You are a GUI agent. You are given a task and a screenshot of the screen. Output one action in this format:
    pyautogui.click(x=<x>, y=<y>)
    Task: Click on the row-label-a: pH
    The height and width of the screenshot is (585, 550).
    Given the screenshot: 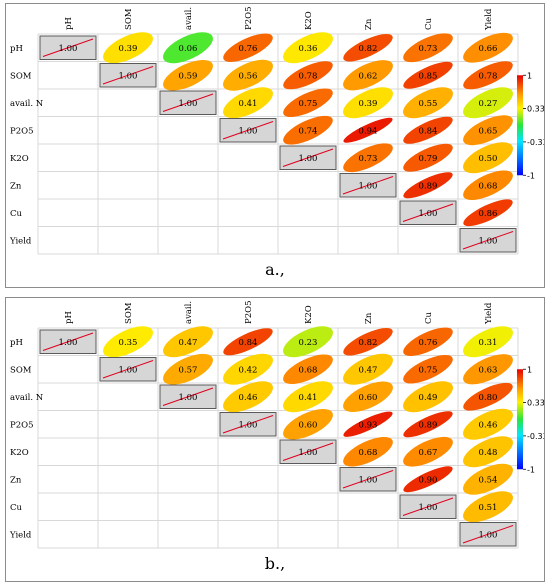 What is the action you would take?
    pyautogui.click(x=16, y=49)
    